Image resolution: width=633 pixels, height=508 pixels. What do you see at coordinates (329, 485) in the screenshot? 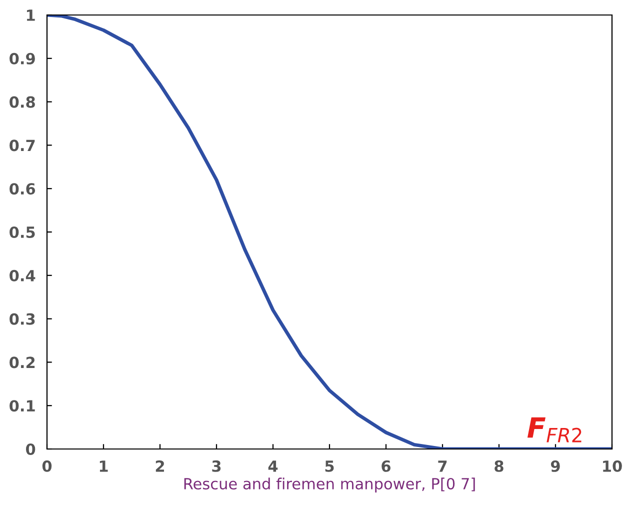
I see `x-axis-title: Rescue and firemen manpower, P[0 7]` at bounding box center [329, 485].